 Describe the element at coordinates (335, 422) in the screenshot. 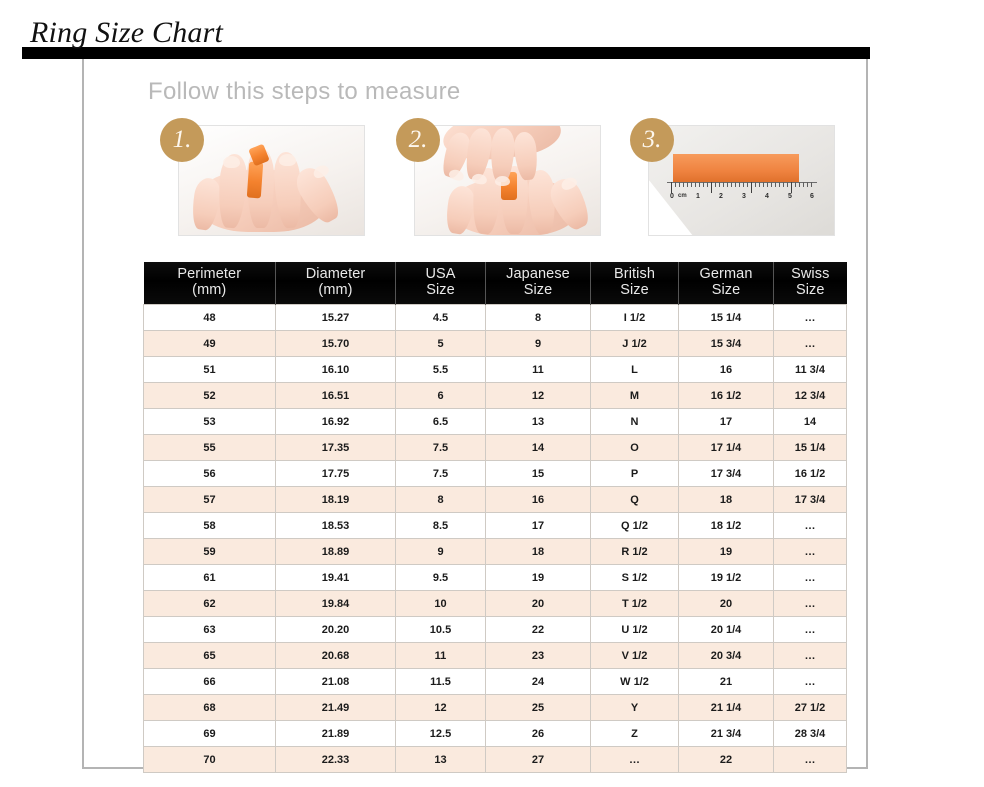

I see `cell-1: 16.92` at that location.